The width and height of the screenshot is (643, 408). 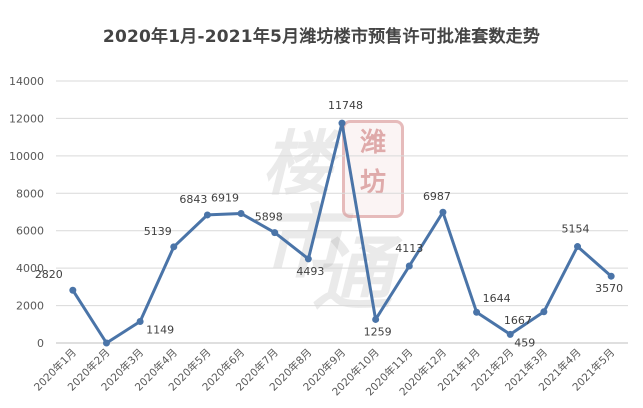 What do you see at coordinates (378, 331) in the screenshot?
I see `data-label: 1259` at bounding box center [378, 331].